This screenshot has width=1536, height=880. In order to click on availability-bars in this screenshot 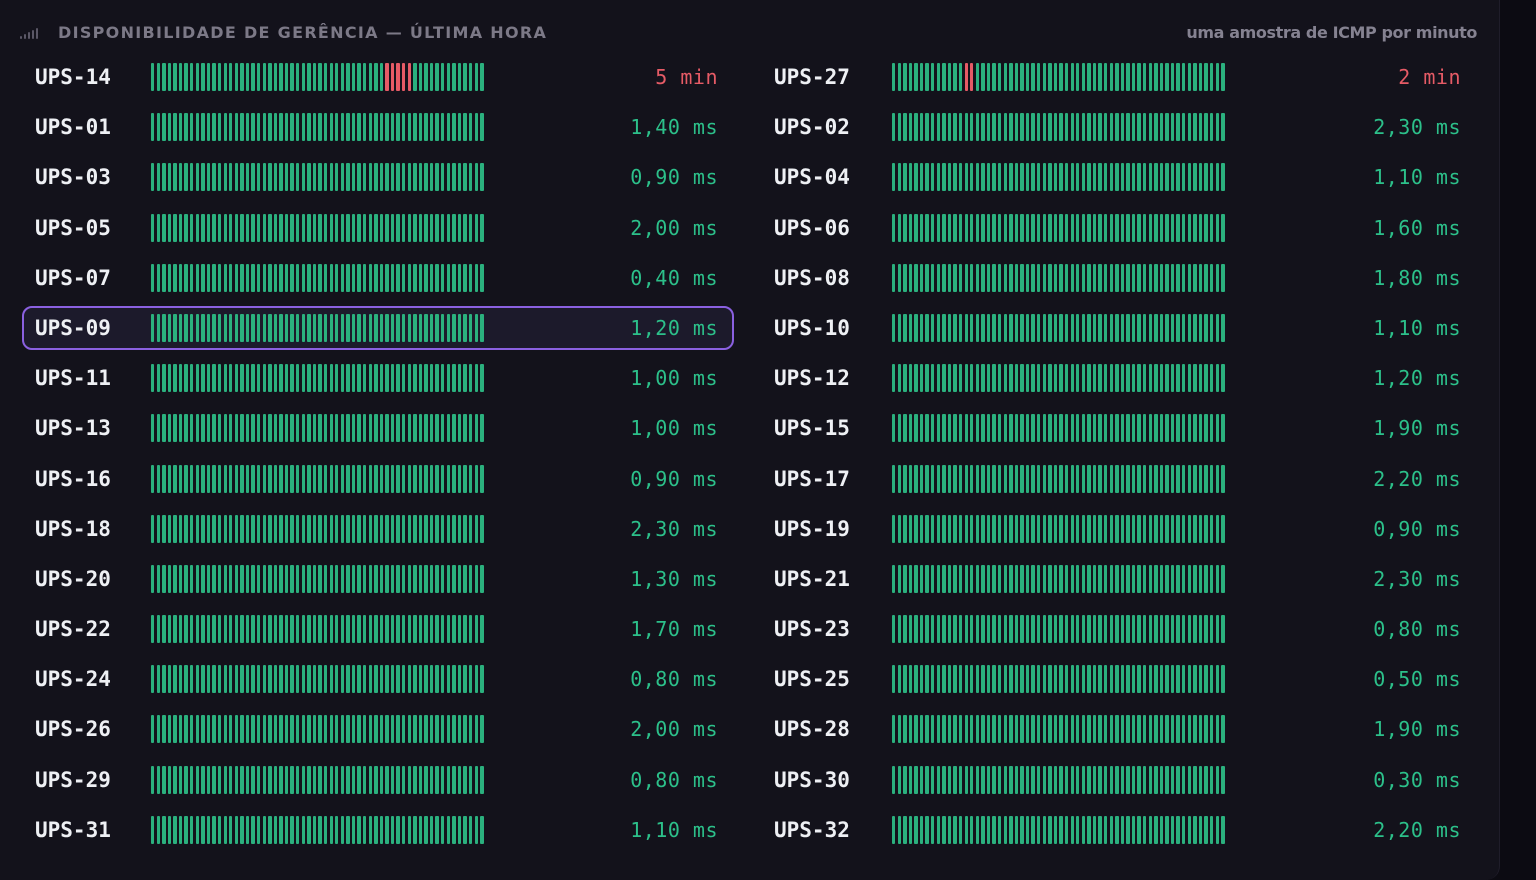, I will do `click(1058, 829)`.